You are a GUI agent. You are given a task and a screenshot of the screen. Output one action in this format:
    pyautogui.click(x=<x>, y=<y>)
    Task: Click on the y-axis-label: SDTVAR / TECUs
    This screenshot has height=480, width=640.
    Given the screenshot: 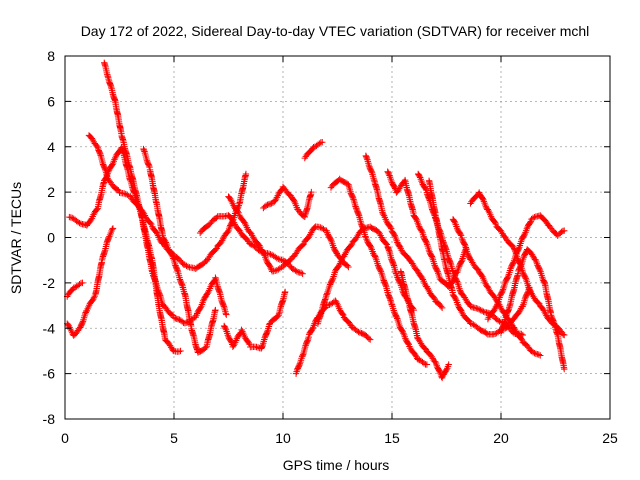 What is the action you would take?
    pyautogui.click(x=16, y=238)
    